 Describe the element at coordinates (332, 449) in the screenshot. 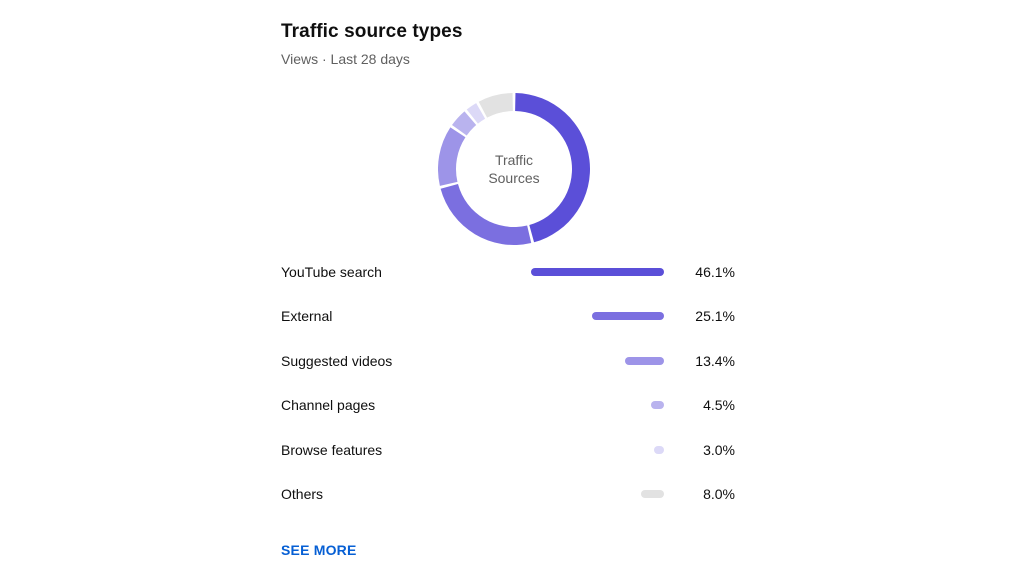

I see `source-label: Browse features` at that location.